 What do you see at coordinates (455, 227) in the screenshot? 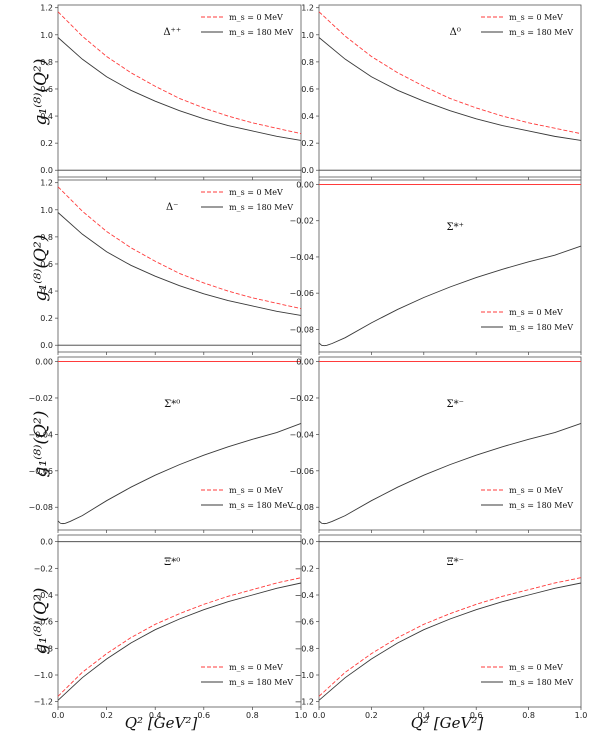
I see `panel-label: Σ*⁺` at bounding box center [455, 227].